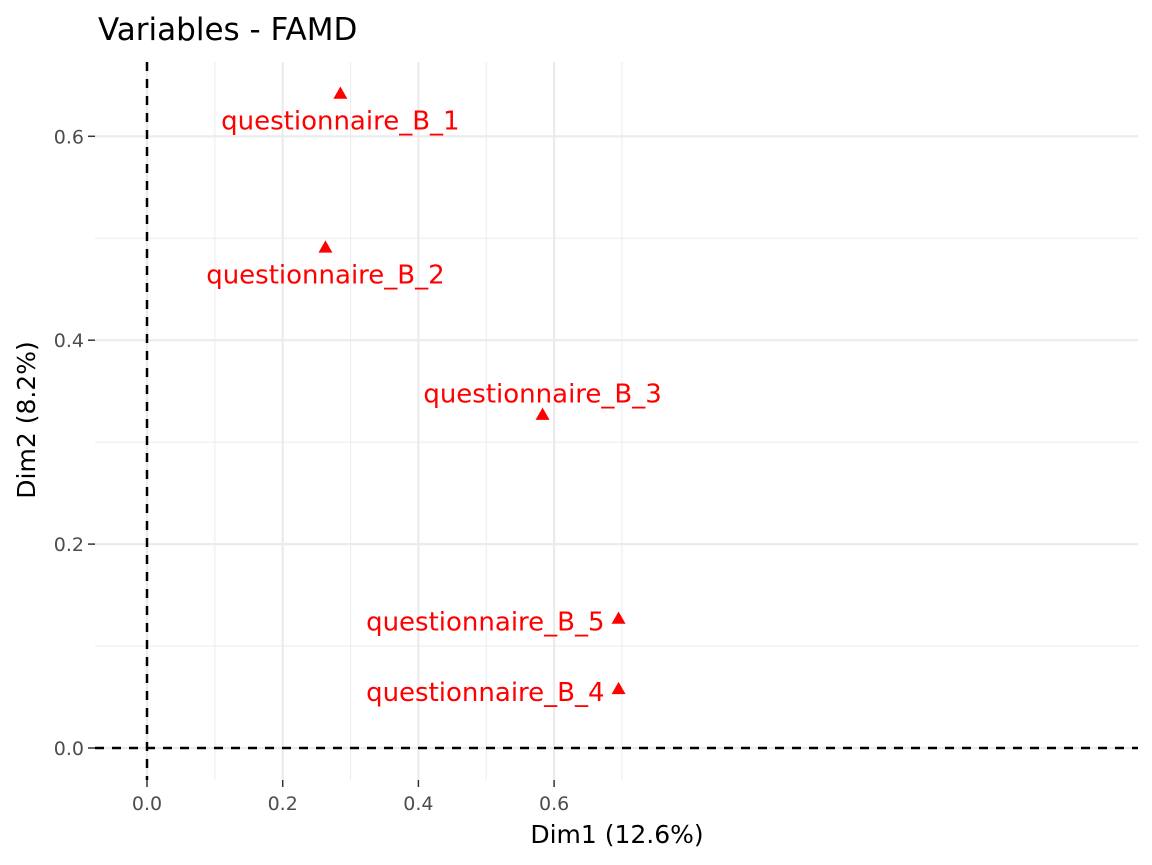 Image resolution: width=1152 pixels, height=865 pixels. I want to click on chart-title: Variables - FAMD, so click(227, 30).